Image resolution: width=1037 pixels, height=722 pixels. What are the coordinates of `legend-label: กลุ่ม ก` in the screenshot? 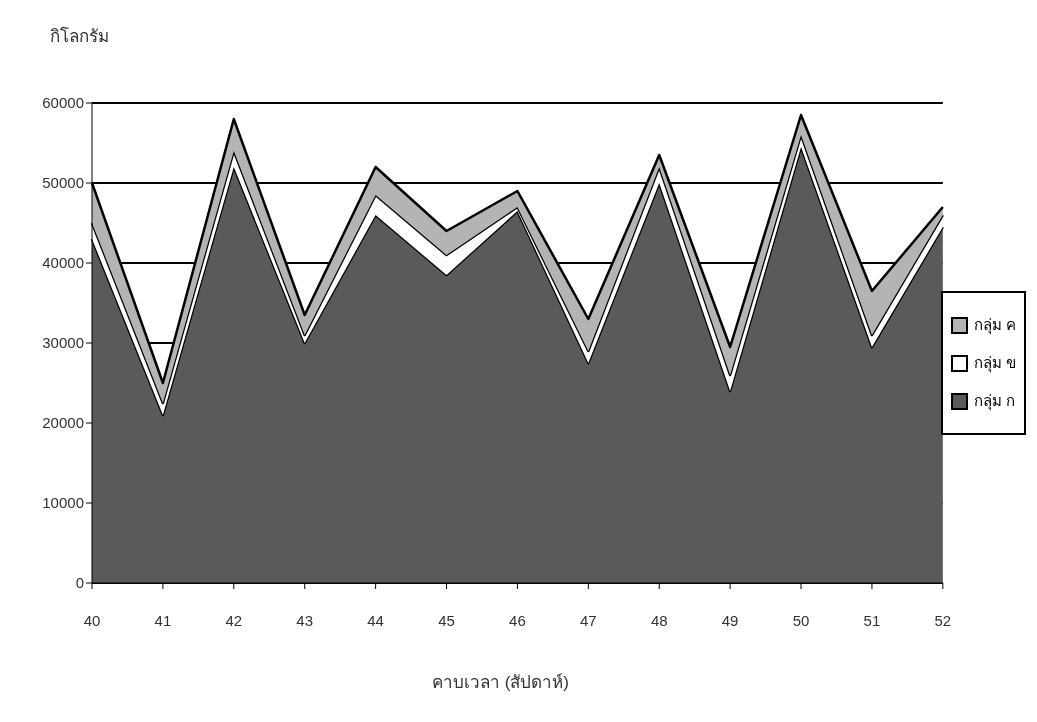 It's located at (994, 402).